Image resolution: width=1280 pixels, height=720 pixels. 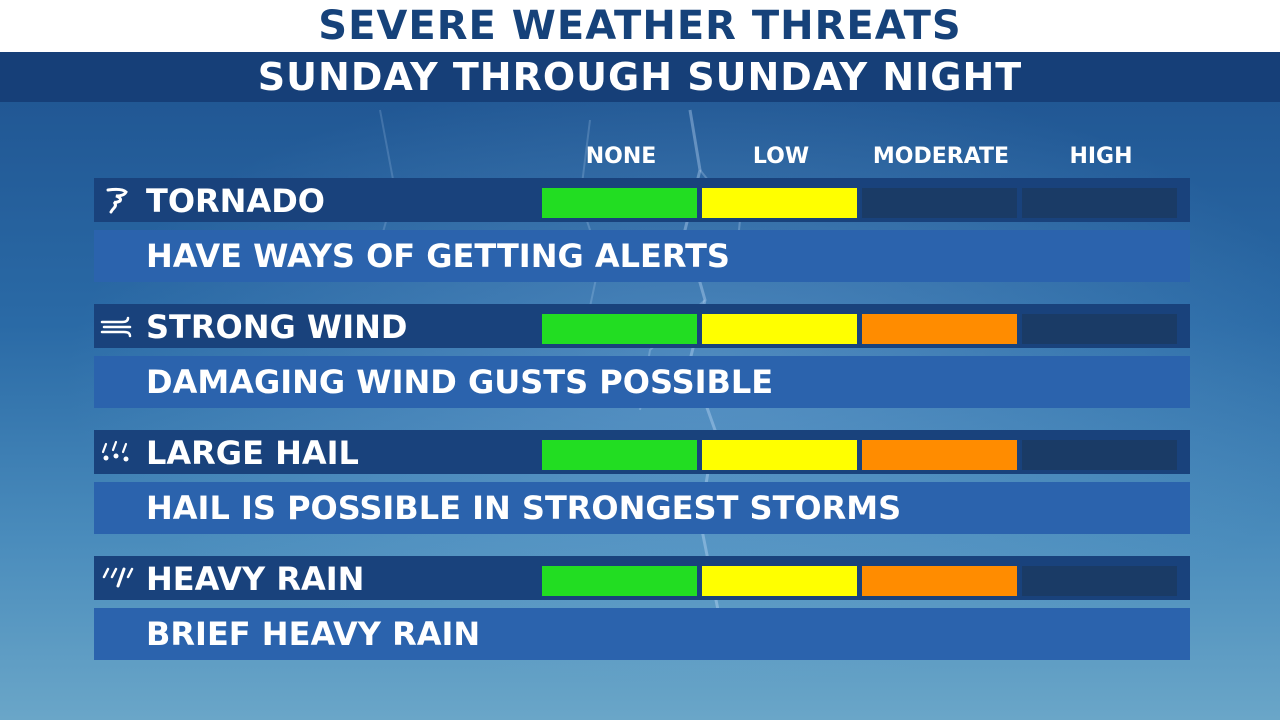 I want to click on level-header-high: HIGH, so click(x=1101, y=156).